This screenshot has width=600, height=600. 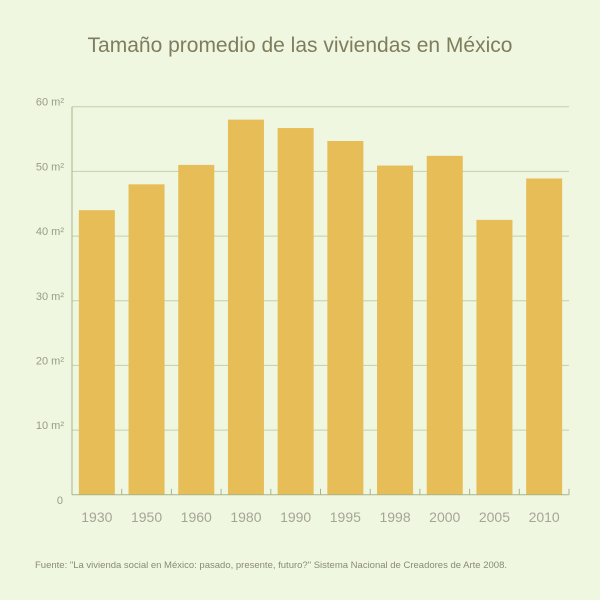 What do you see at coordinates (196, 517) in the screenshot?
I see `x-tick-label: 1960` at bounding box center [196, 517].